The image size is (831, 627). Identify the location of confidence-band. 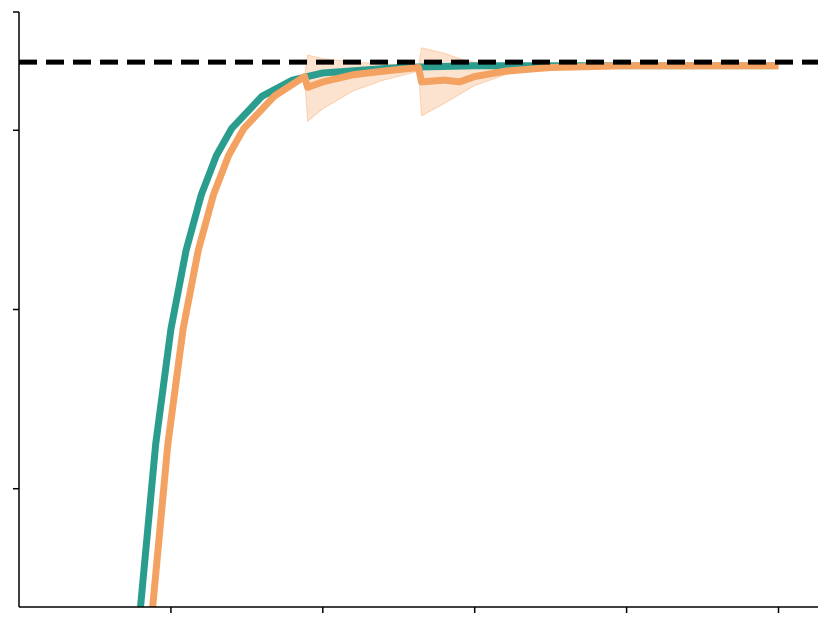
(541, 85).